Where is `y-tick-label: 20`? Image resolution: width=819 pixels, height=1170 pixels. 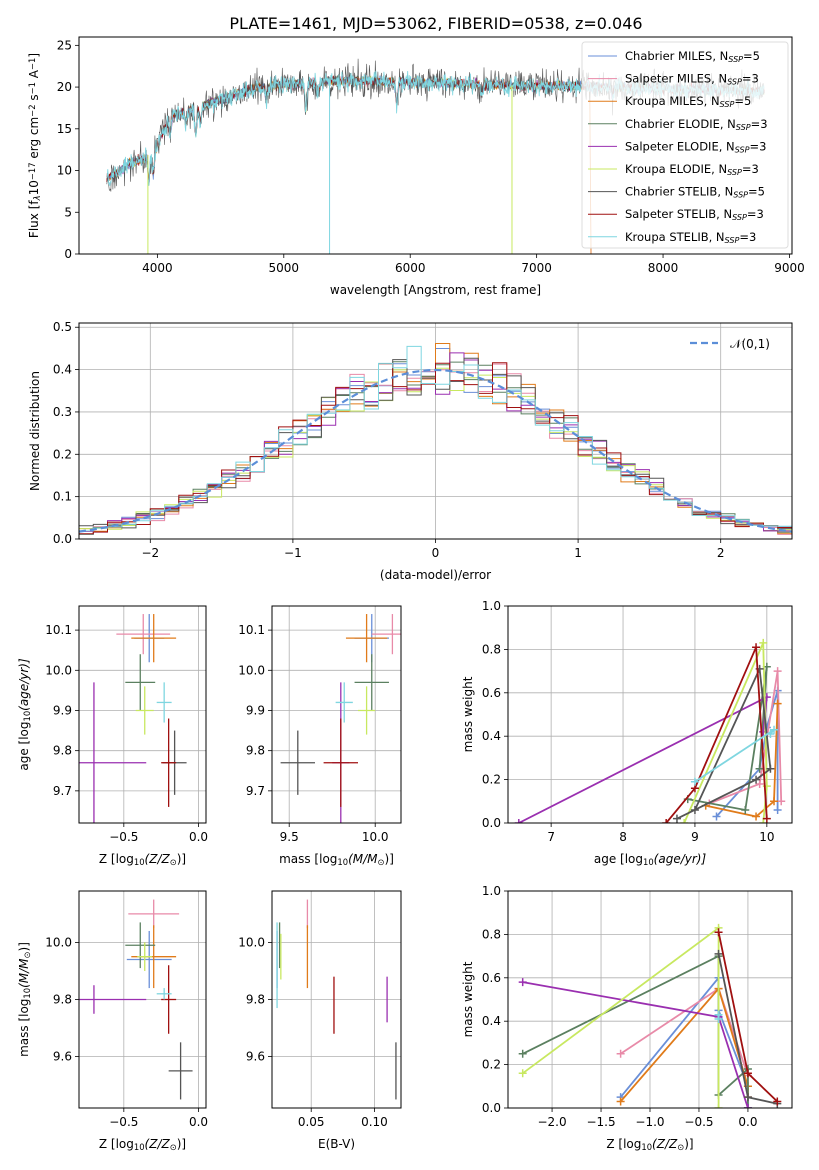 y-tick-label: 20 is located at coordinates (64, 87).